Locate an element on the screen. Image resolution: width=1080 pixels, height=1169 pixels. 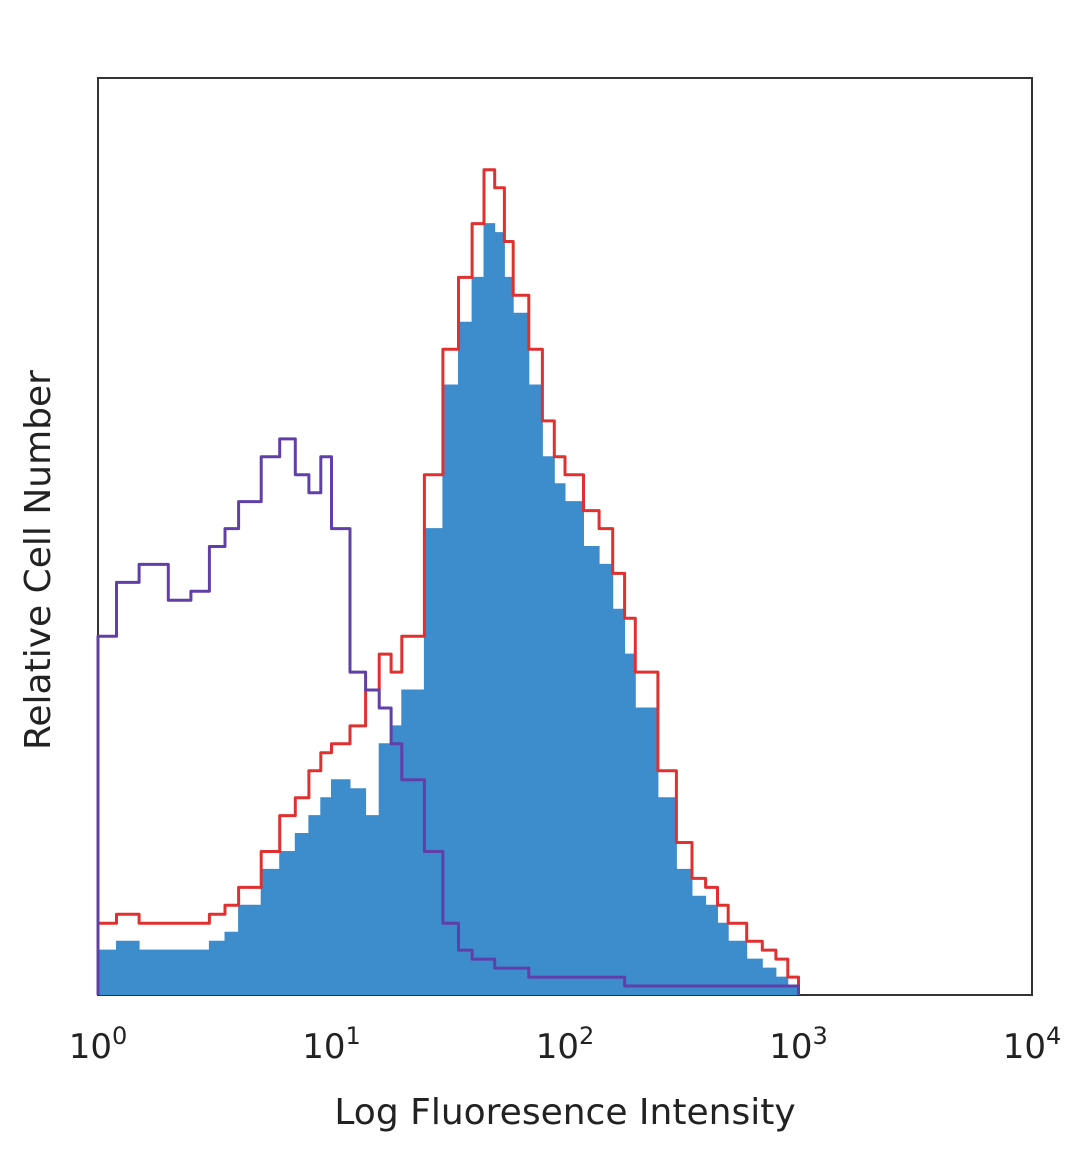
x-axis-label: Log Fluoresence Intensity is located at coordinates (564, 1112).